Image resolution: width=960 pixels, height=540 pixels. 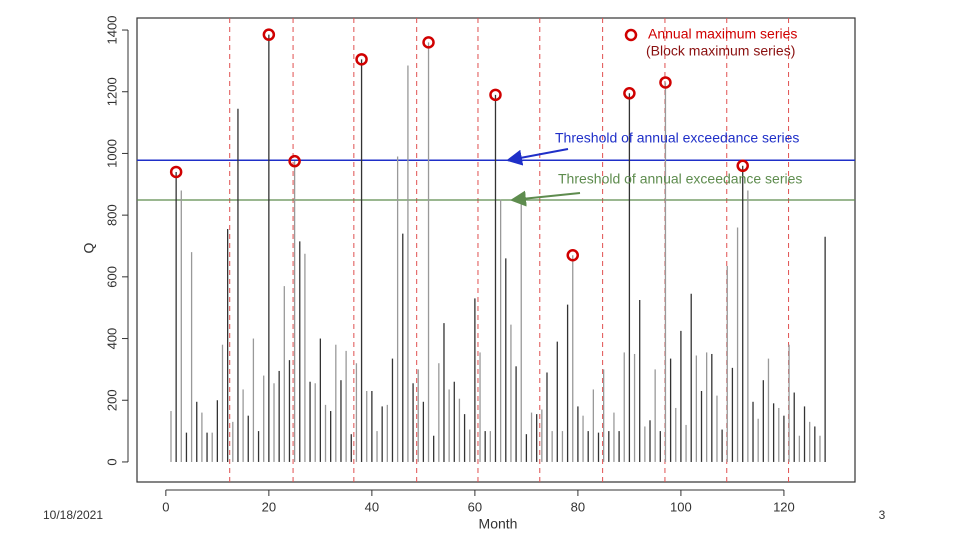 What do you see at coordinates (498, 524) in the screenshot?
I see `x-axis-label: Month` at bounding box center [498, 524].